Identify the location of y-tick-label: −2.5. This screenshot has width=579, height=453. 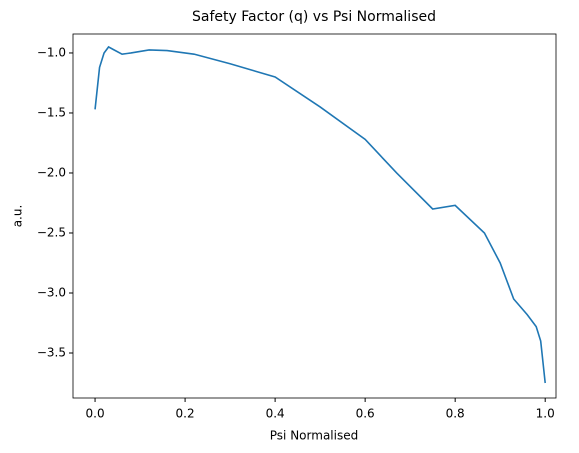
(51, 232).